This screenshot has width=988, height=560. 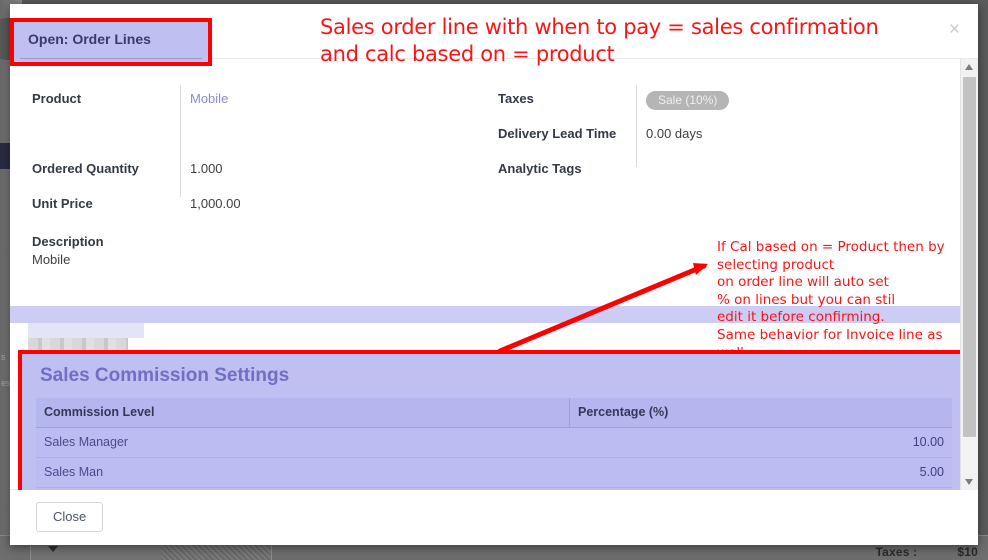 I want to click on description-label: Description, so click(x=68, y=241).